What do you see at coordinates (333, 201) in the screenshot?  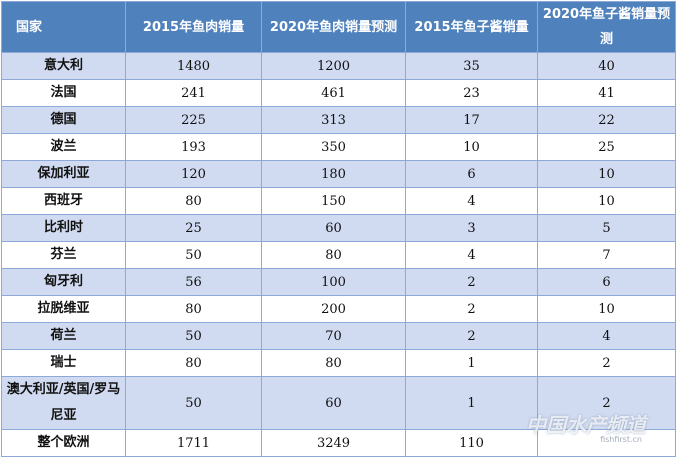 I see `value-cell: 150` at bounding box center [333, 201].